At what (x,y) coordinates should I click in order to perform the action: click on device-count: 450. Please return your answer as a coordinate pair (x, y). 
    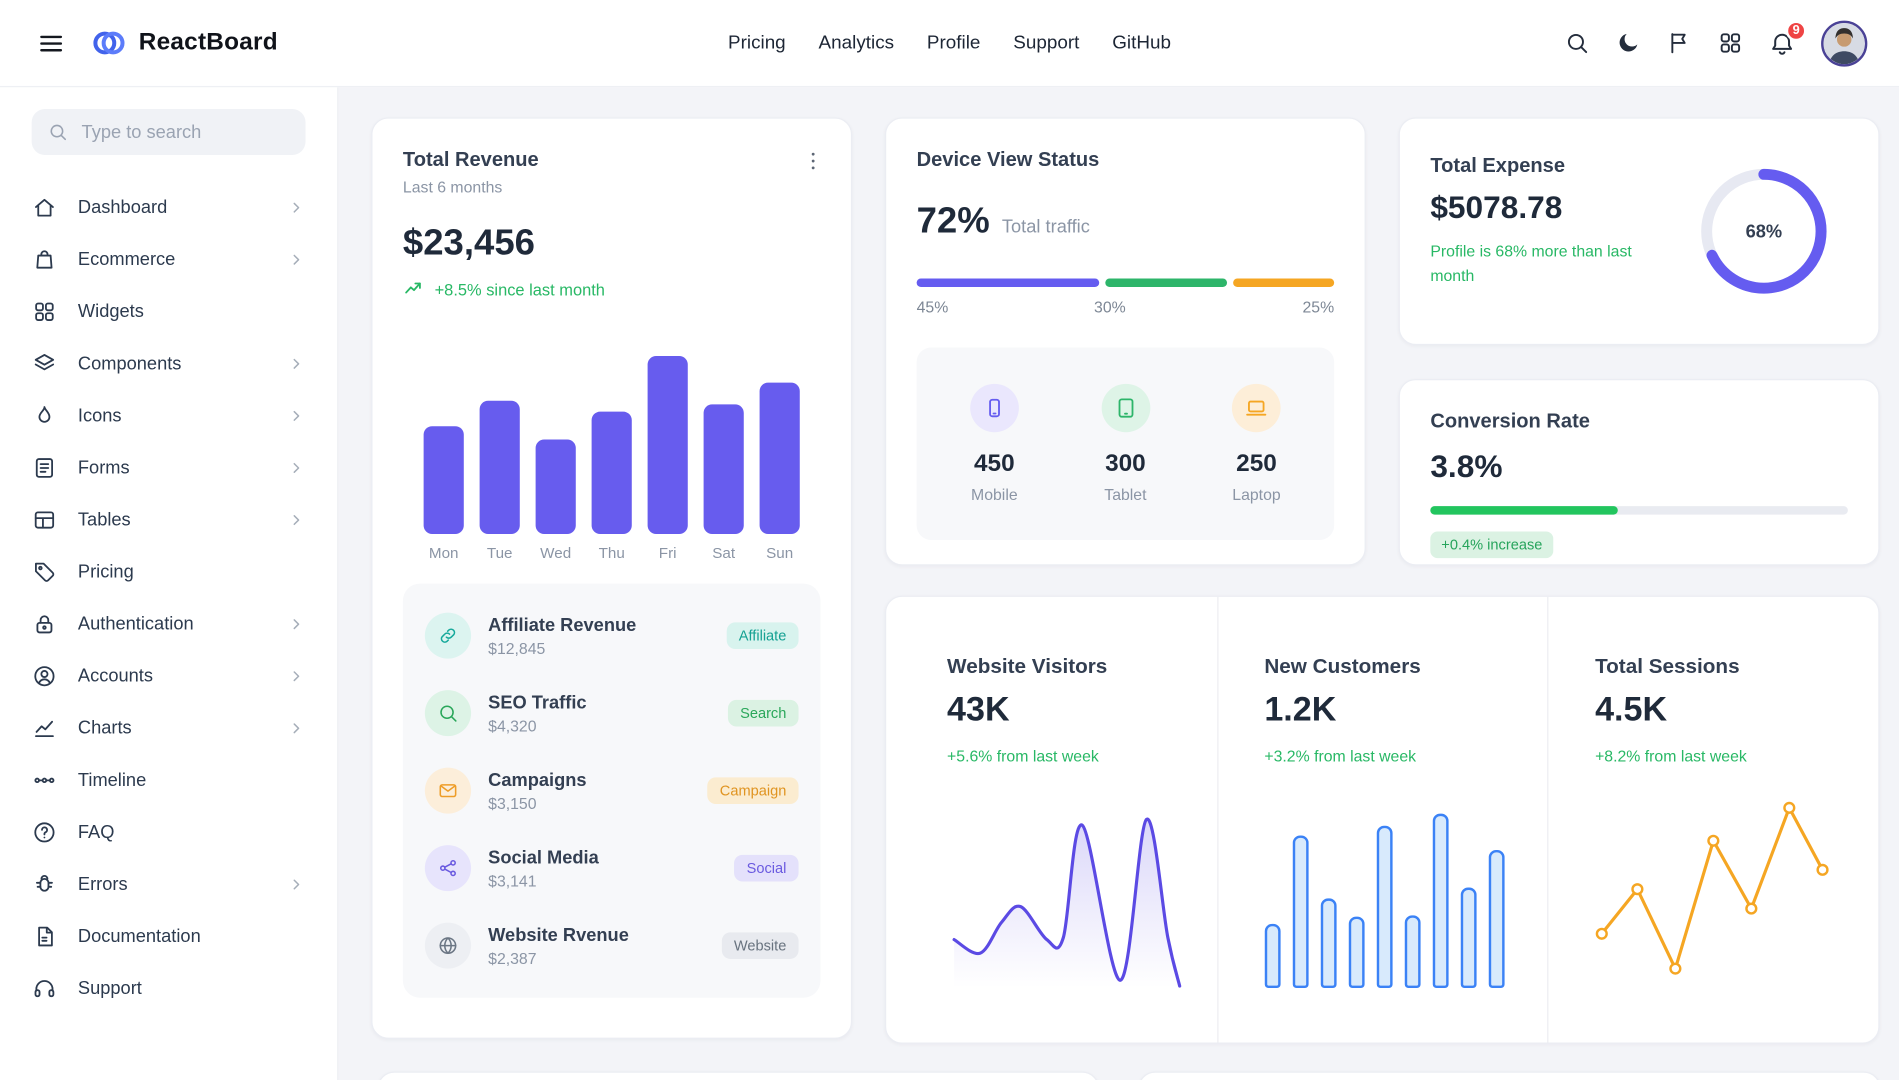
    Looking at the image, I should click on (994, 464).